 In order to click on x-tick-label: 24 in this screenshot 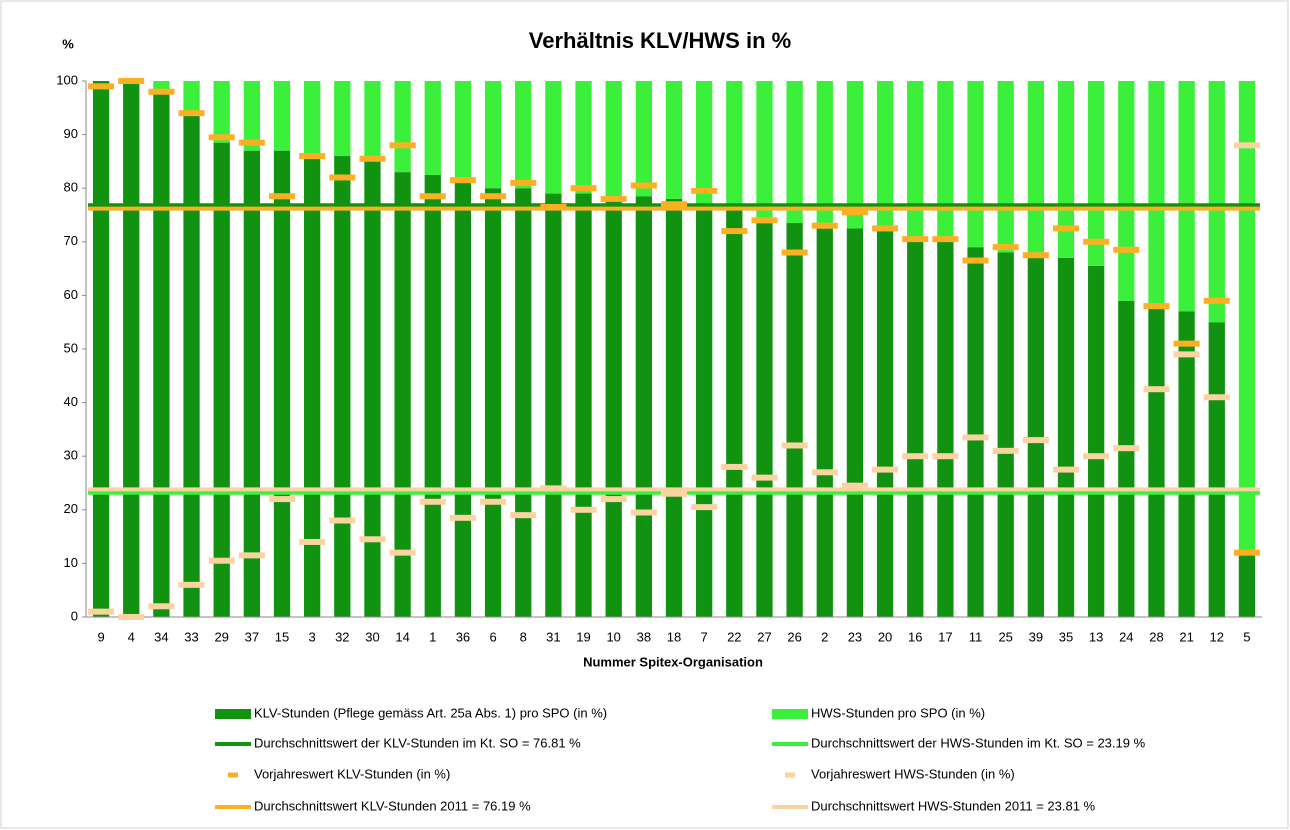, I will do `click(1126, 636)`.